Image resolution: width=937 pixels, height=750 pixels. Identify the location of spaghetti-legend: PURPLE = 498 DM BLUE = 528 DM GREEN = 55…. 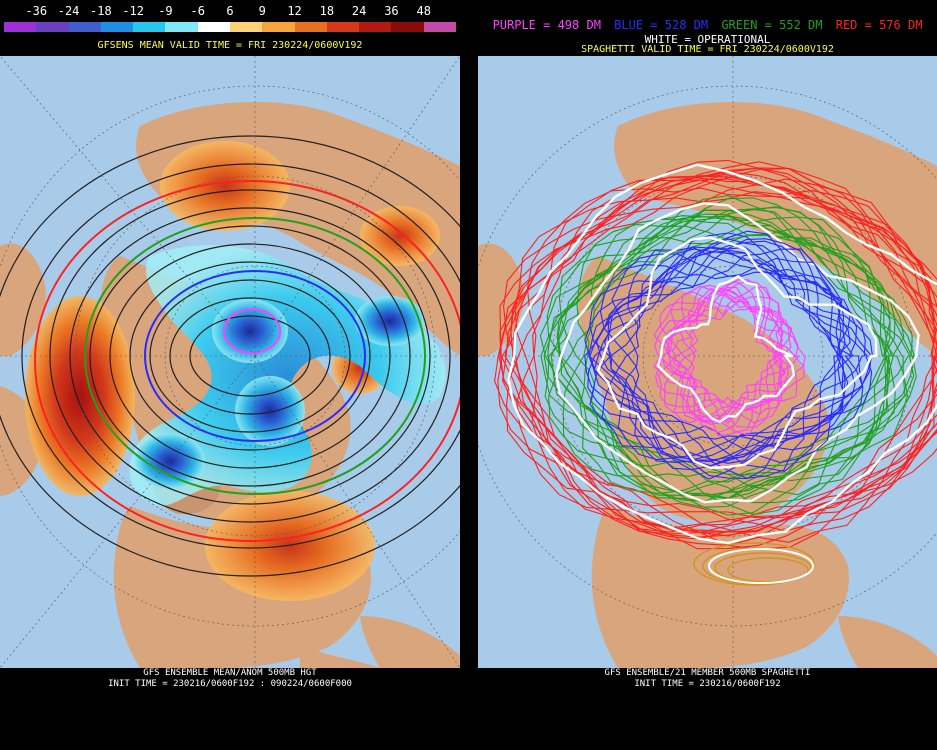
(707, 25).